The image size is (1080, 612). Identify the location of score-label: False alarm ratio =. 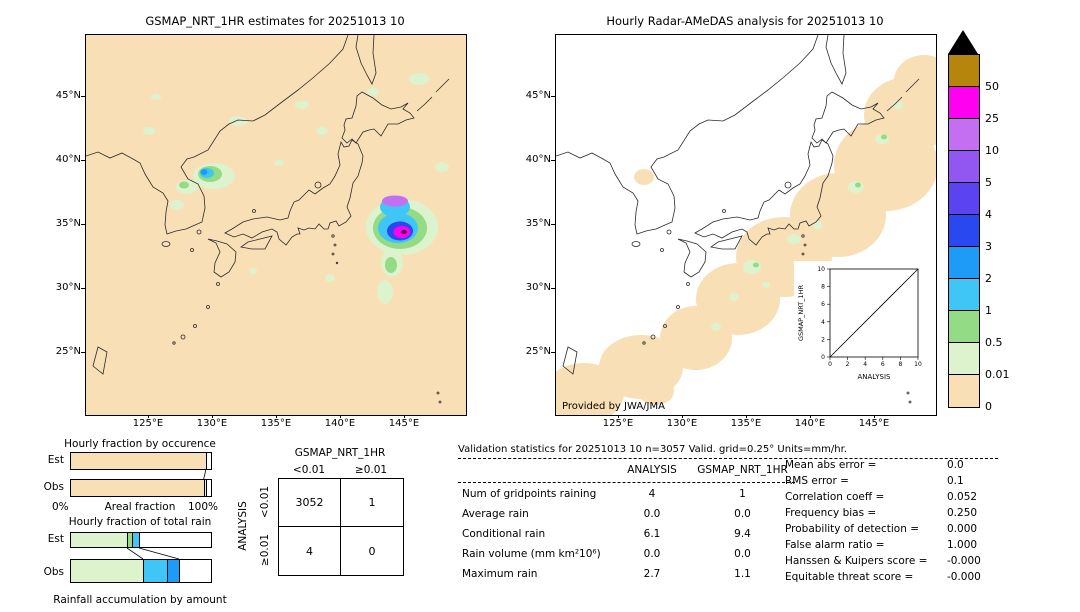
(835, 545).